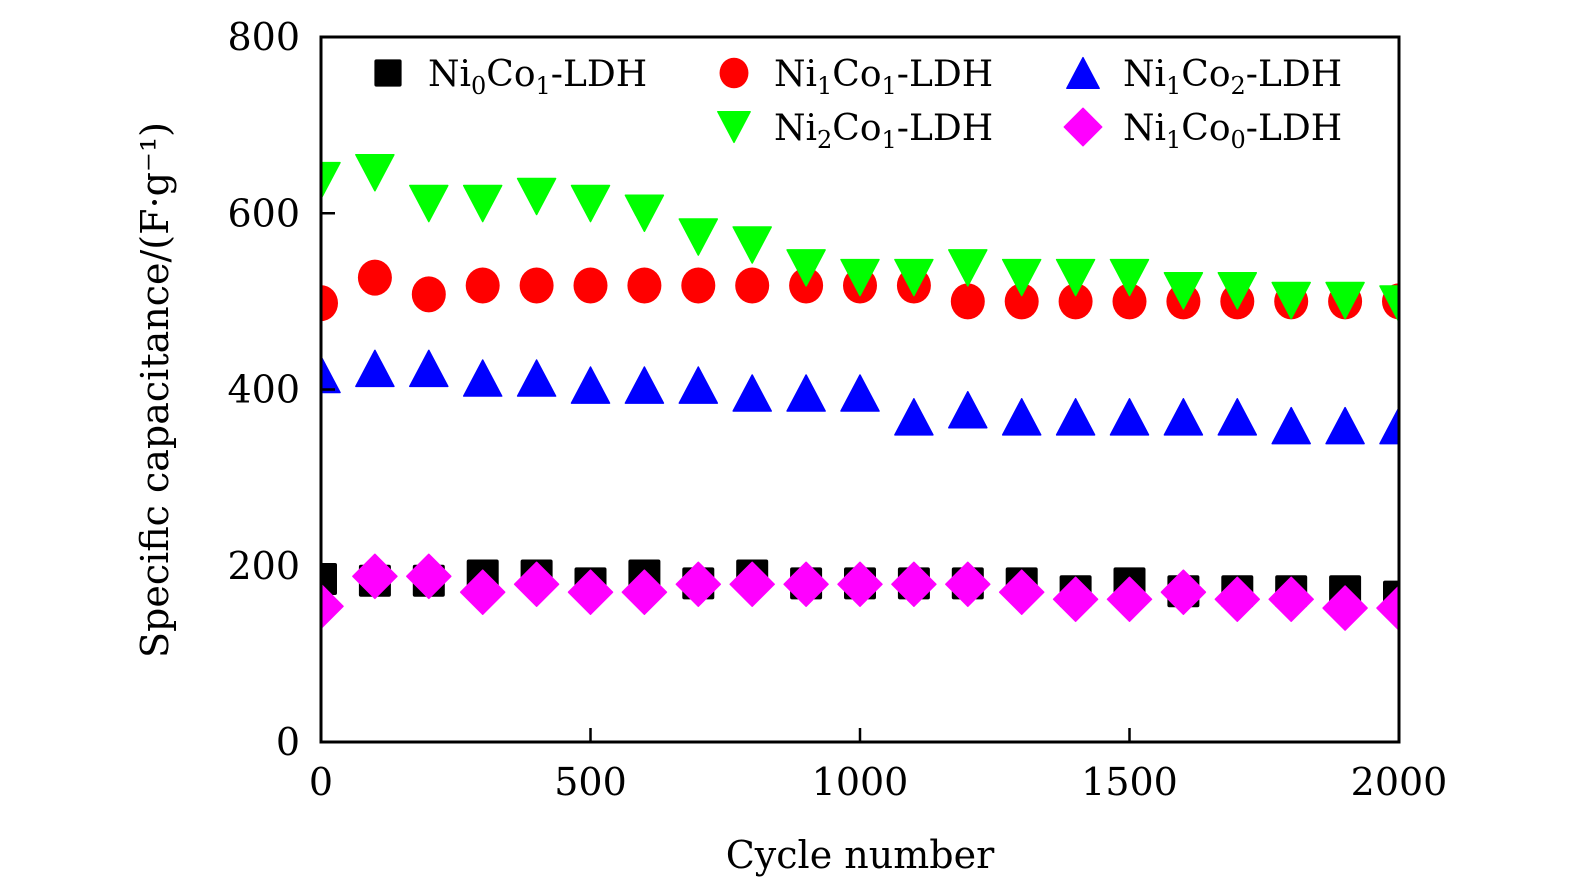 The height and width of the screenshot is (896, 1575). Describe the element at coordinates (590, 782) in the screenshot. I see `x-tick-label: 500` at that location.